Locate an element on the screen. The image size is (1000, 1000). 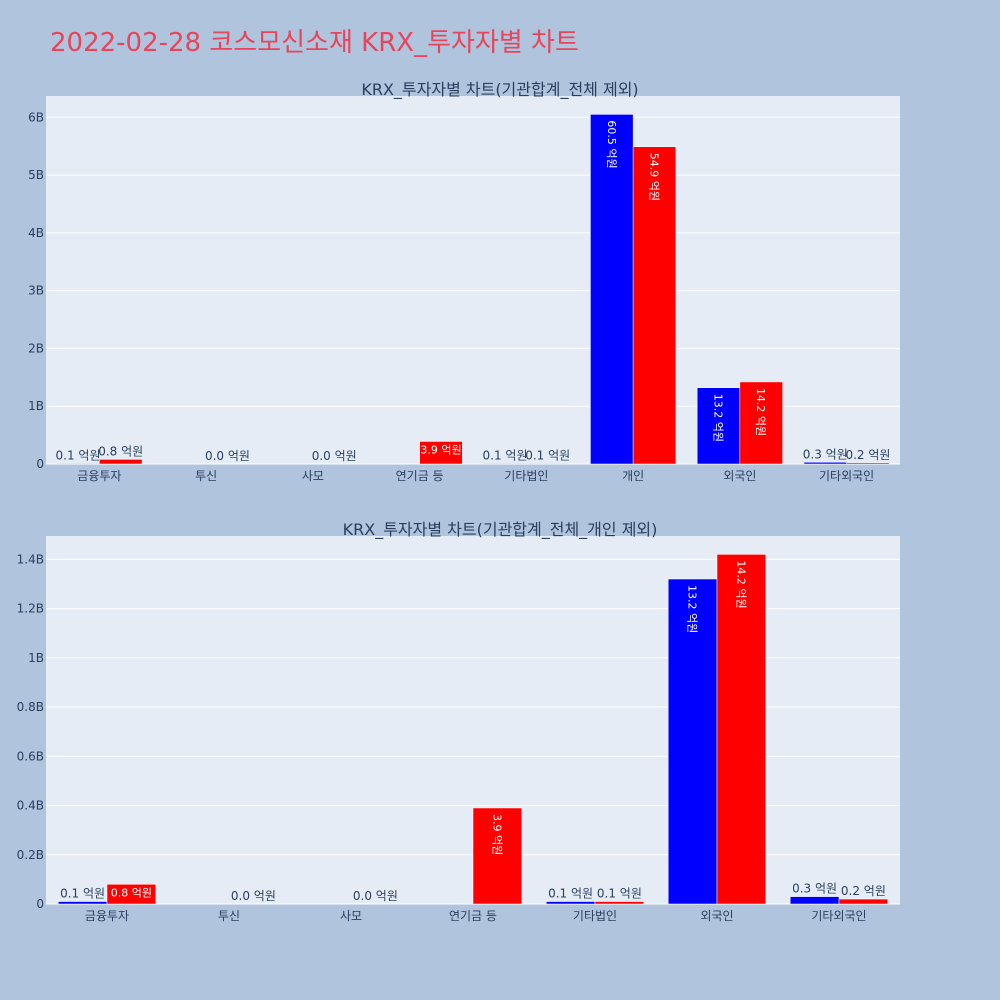
bar-buy-외국인 is located at coordinates (718, 426).